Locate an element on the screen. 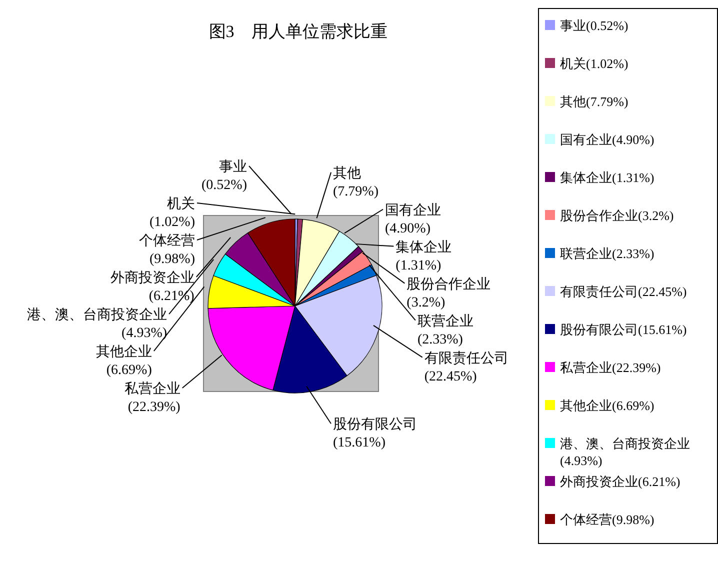  slice-label: 国有企业 is located at coordinates (413, 210).